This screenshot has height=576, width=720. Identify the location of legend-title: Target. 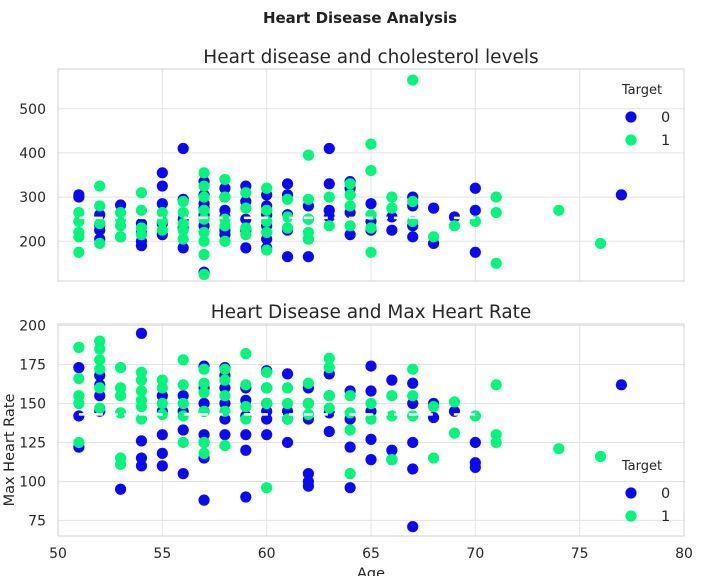
(641, 466).